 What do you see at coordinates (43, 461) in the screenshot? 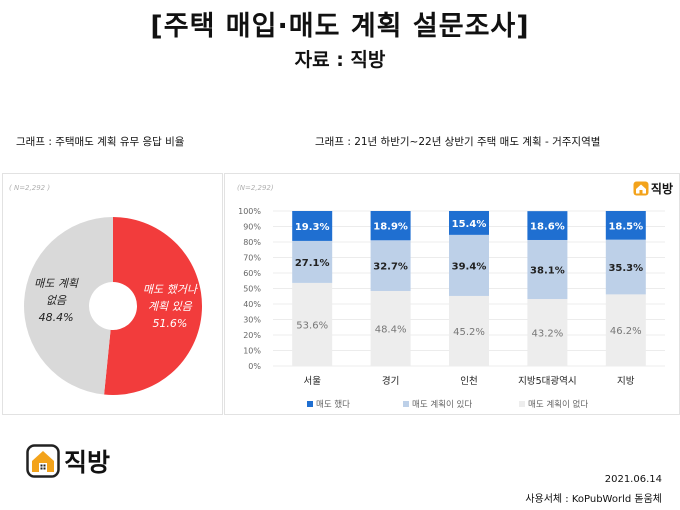
I see `house-logo-icon` at bounding box center [43, 461].